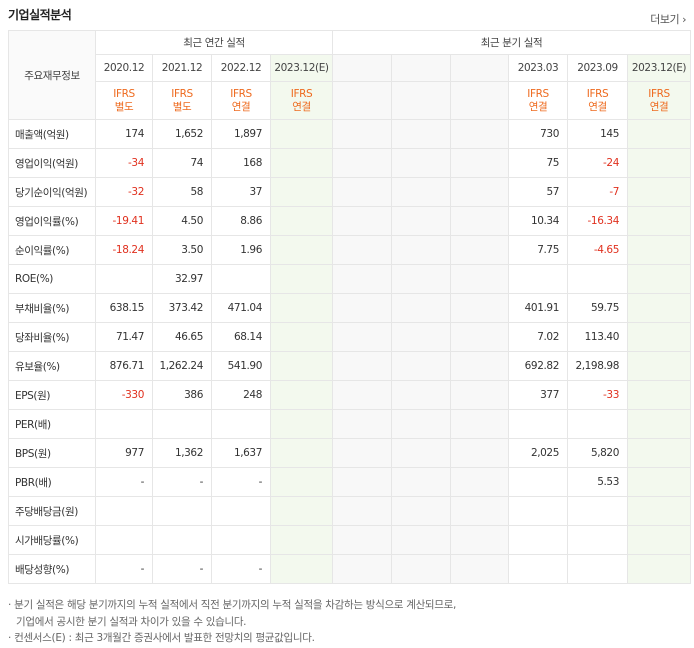 The height and width of the screenshot is (648, 694). Describe the element at coordinates (538, 337) in the screenshot. I see `cell: 7.02` at that location.